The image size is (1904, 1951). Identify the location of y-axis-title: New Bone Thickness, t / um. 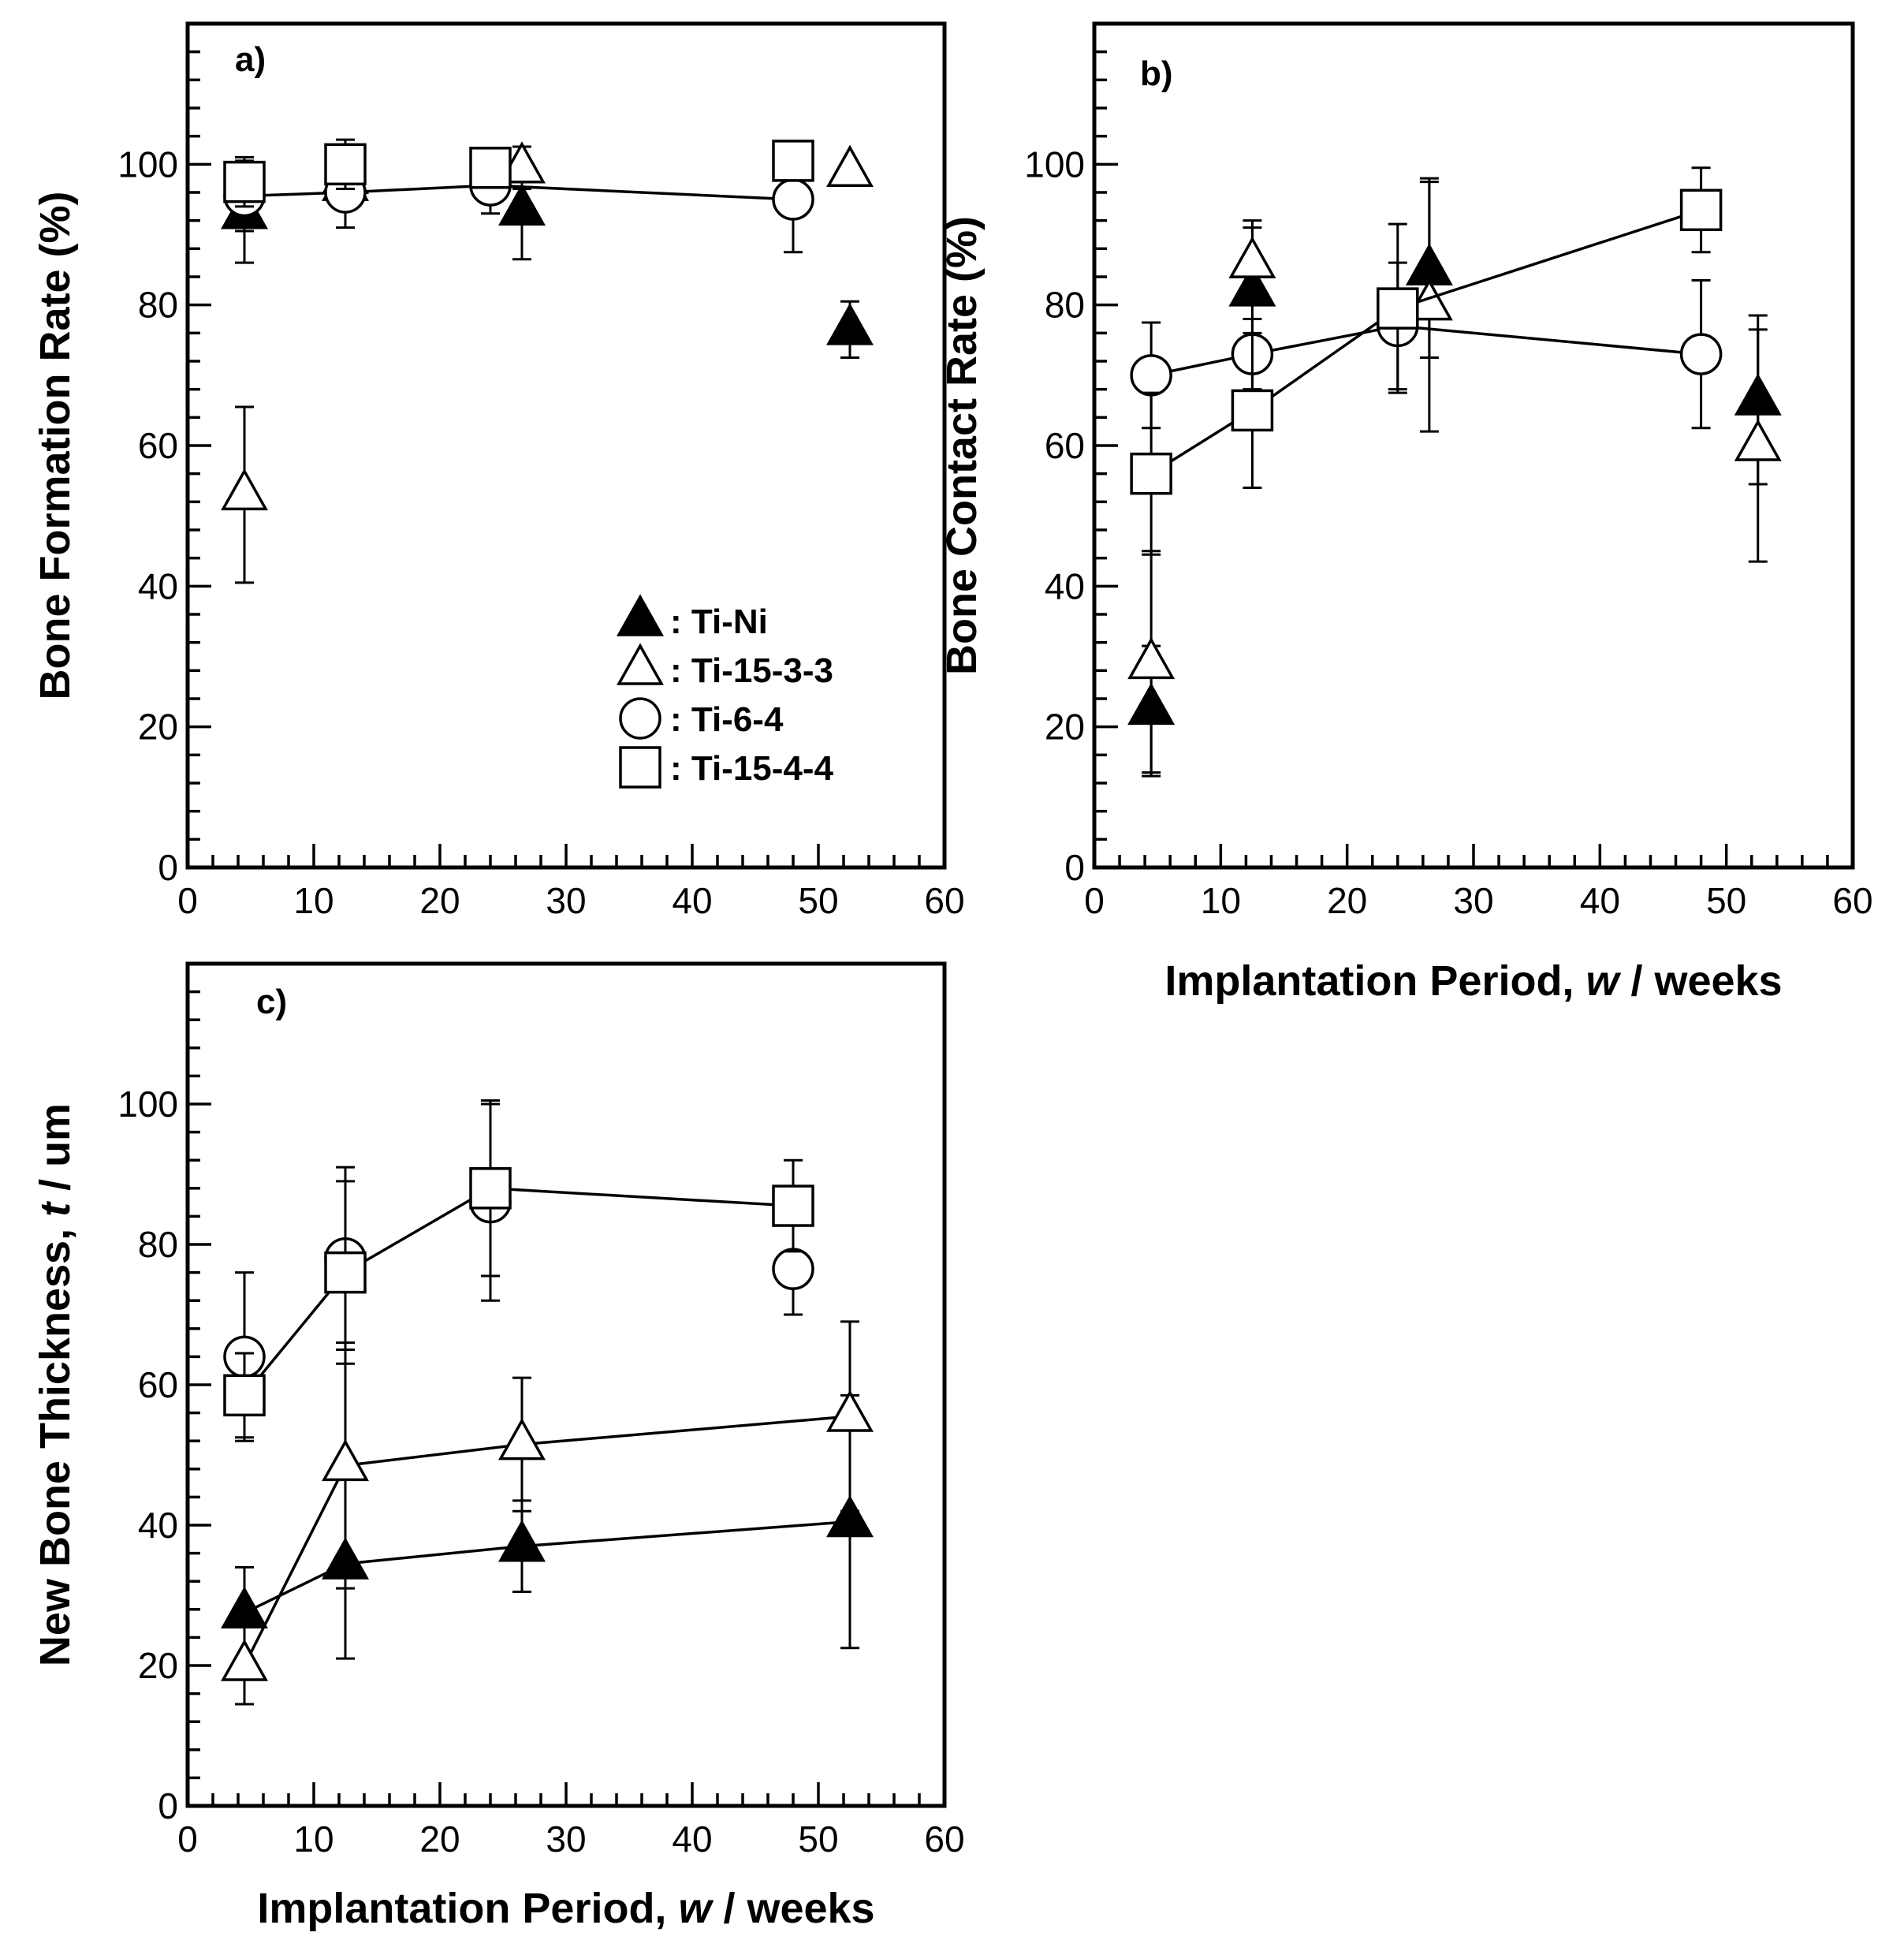
(55, 1384).